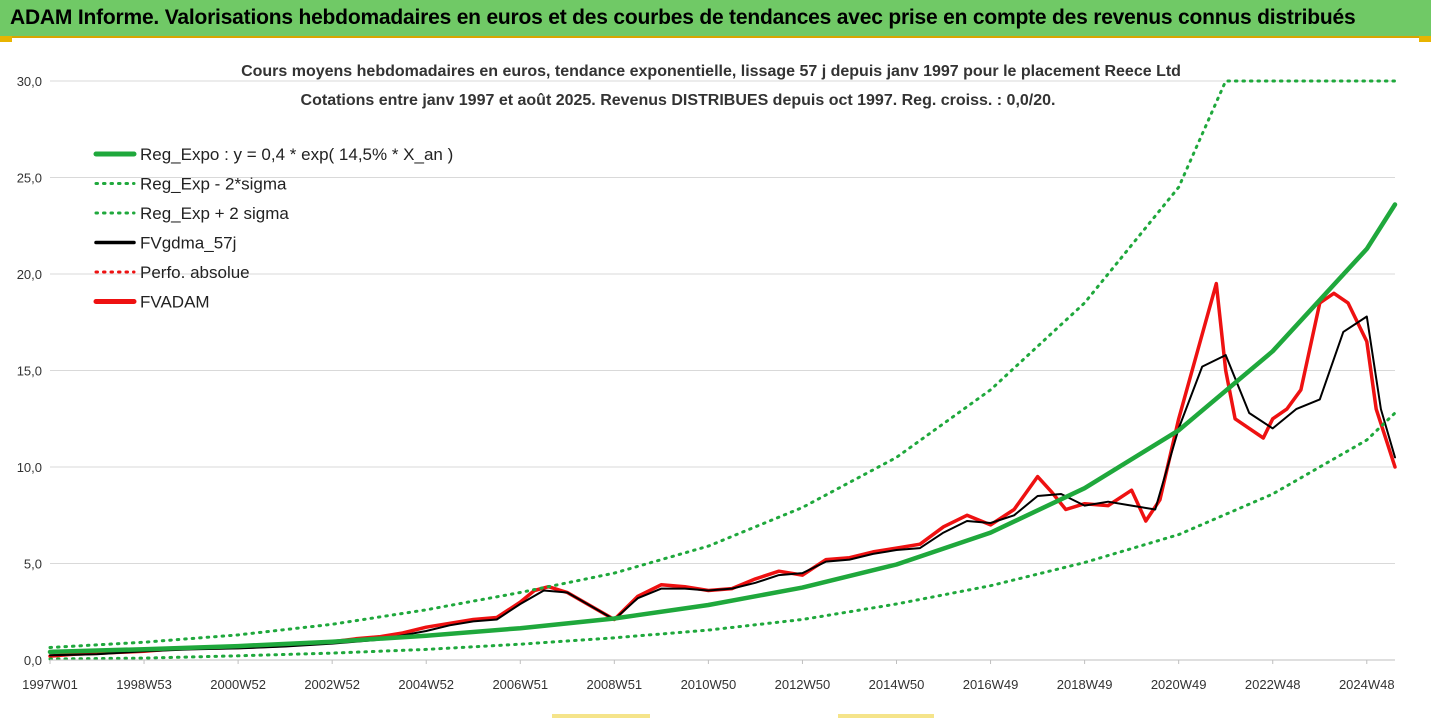  What do you see at coordinates (601, 716) in the screenshot?
I see `bottom-handle-left` at bounding box center [601, 716].